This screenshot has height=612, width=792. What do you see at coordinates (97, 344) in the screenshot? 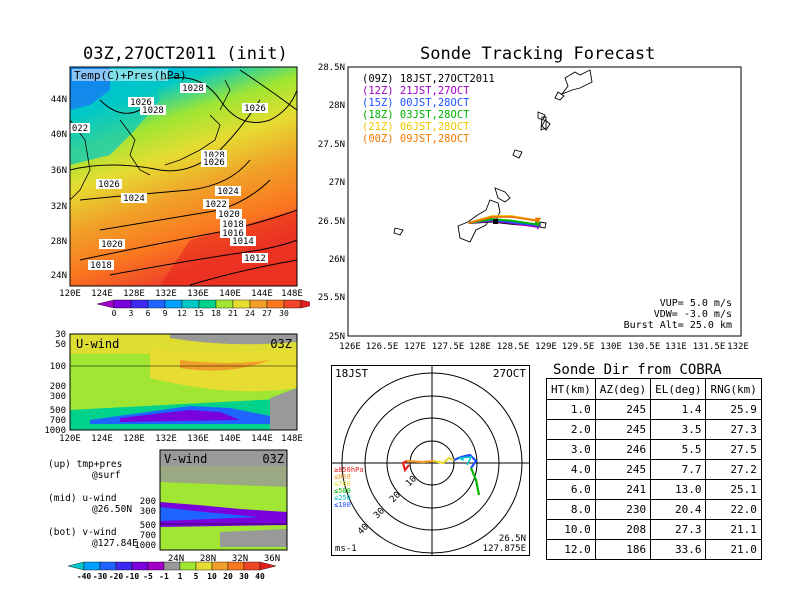
I see `u-wind-label: U-wind` at bounding box center [97, 344].